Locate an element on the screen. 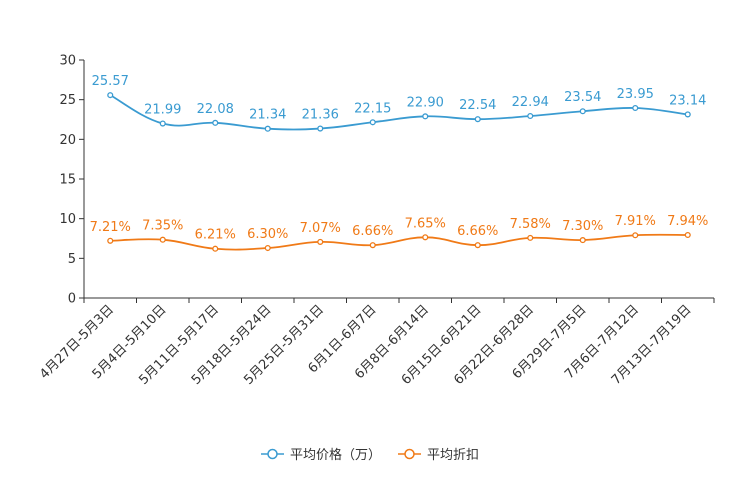 The image size is (744, 496). legend-item-discount: 平均折扣 is located at coordinates (438, 455).